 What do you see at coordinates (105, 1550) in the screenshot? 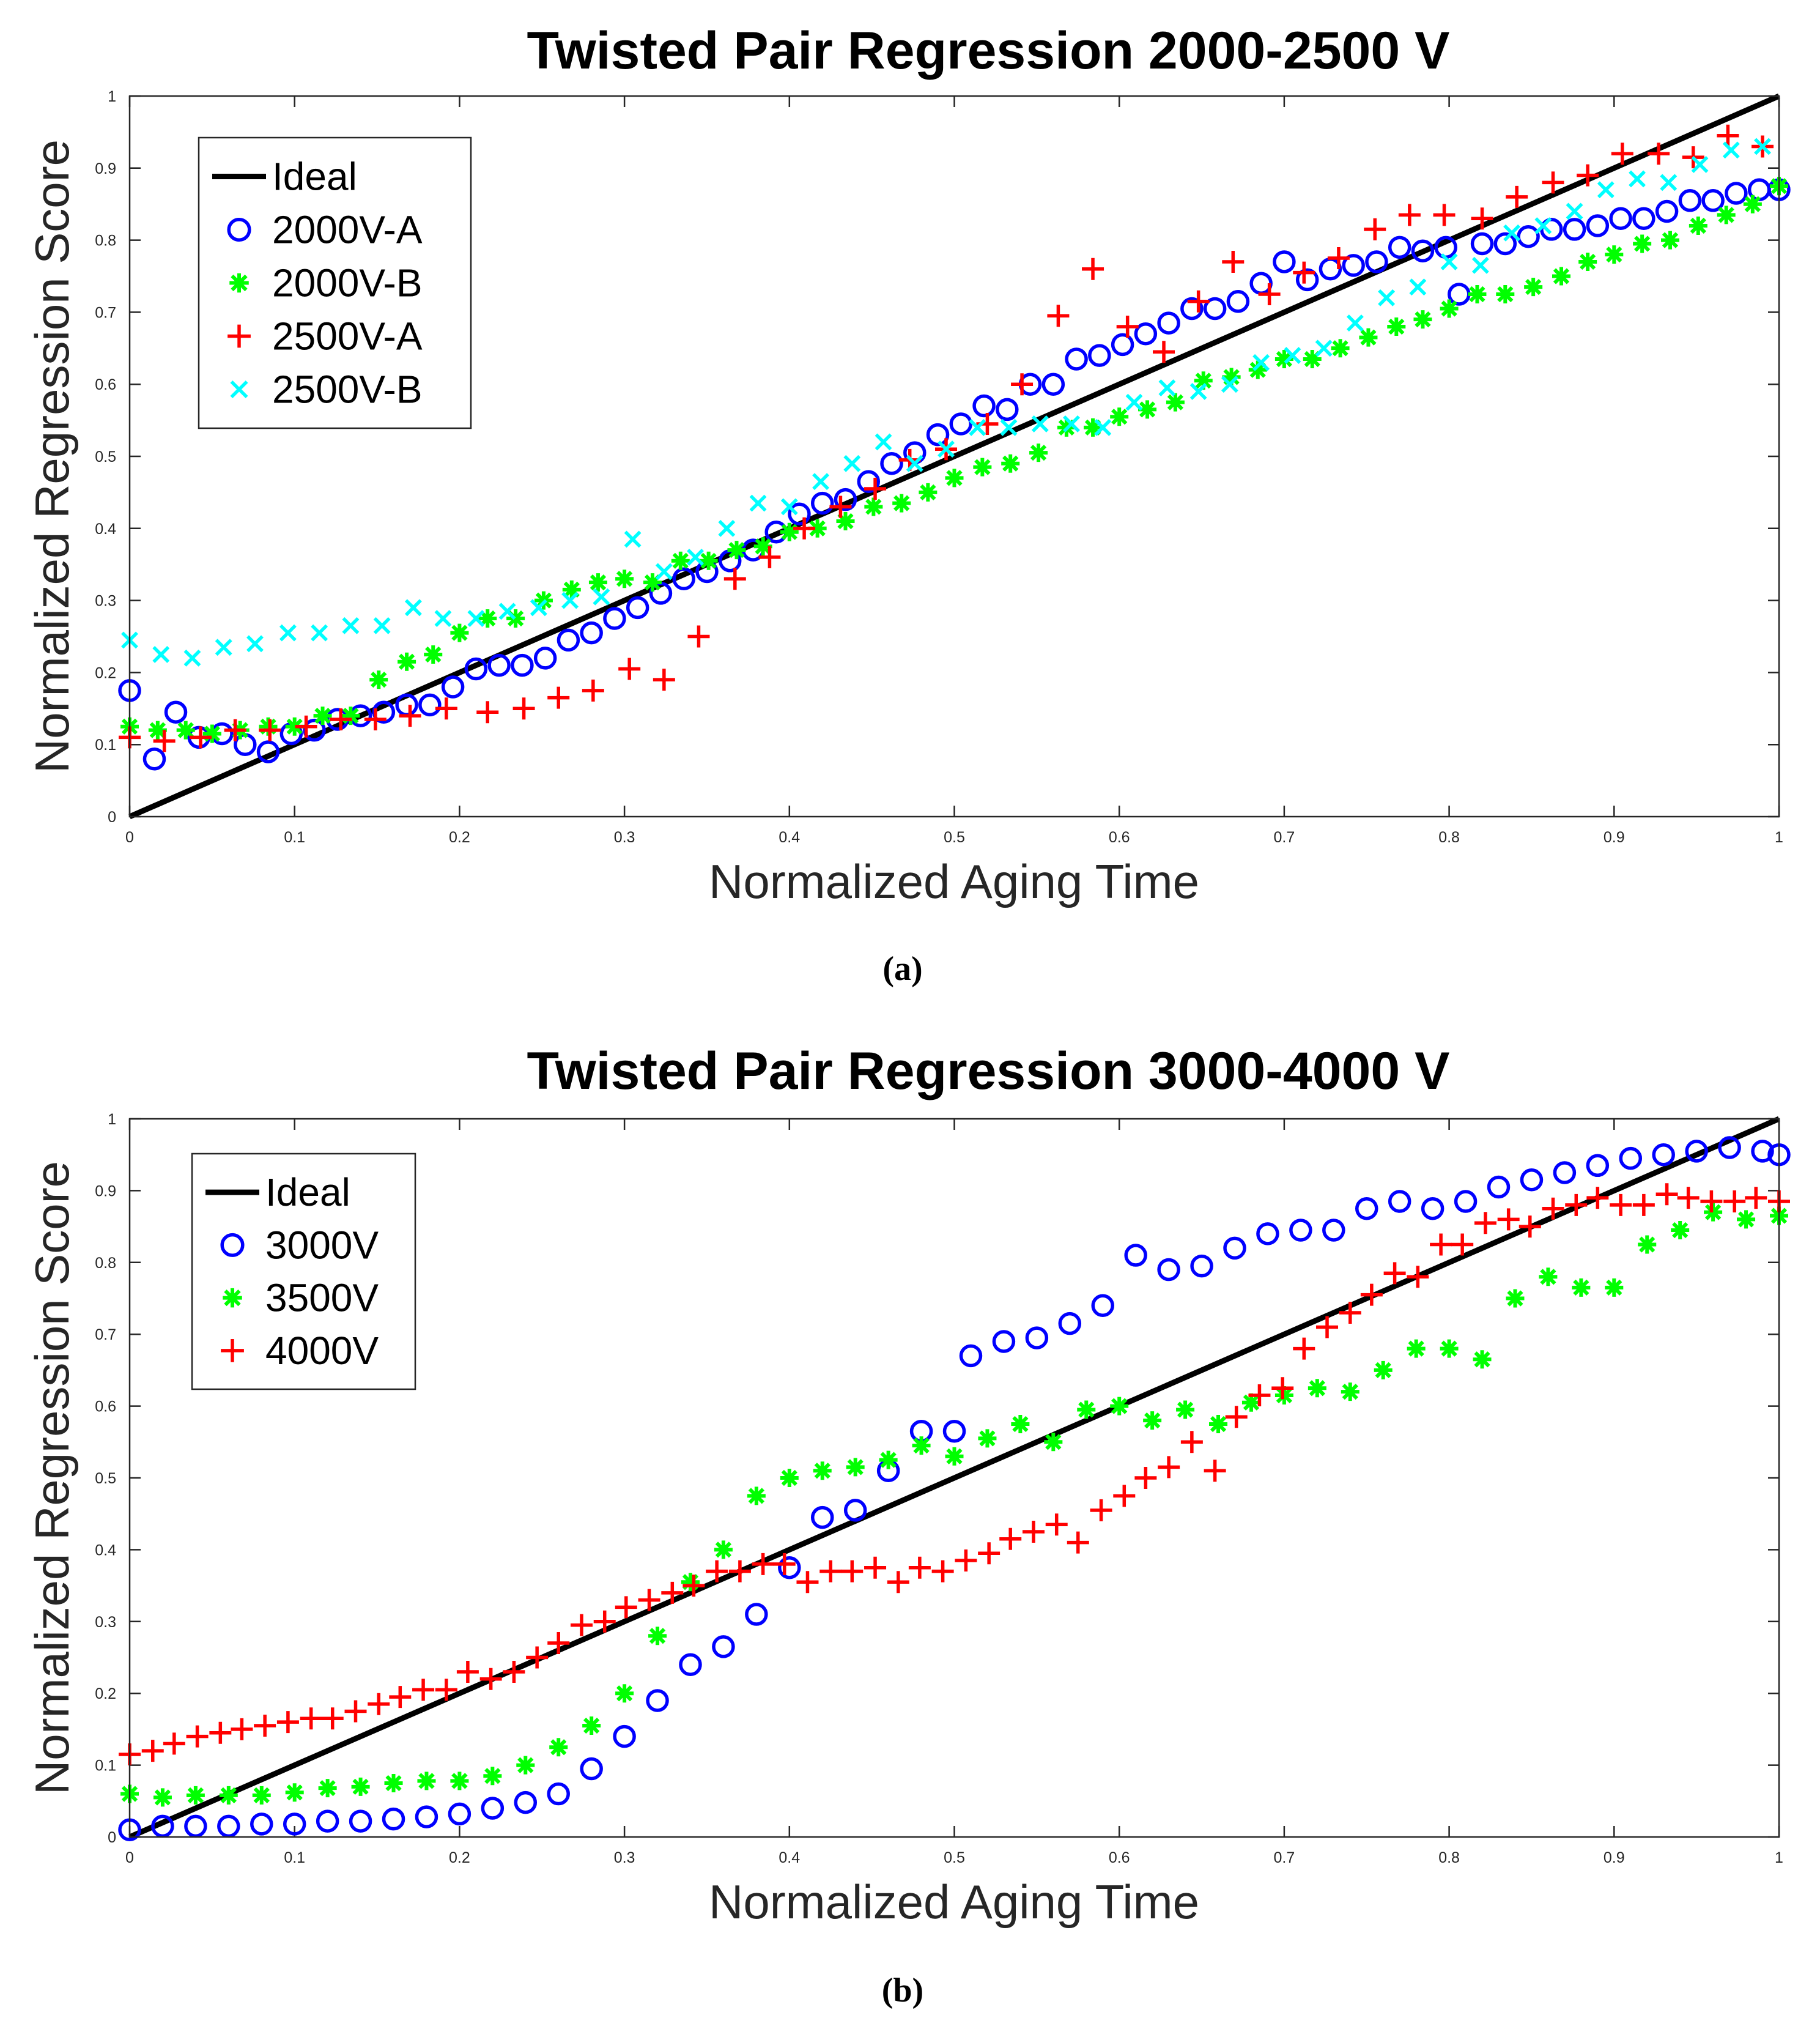
I see `y-tick-label: 0.4` at bounding box center [105, 1550].